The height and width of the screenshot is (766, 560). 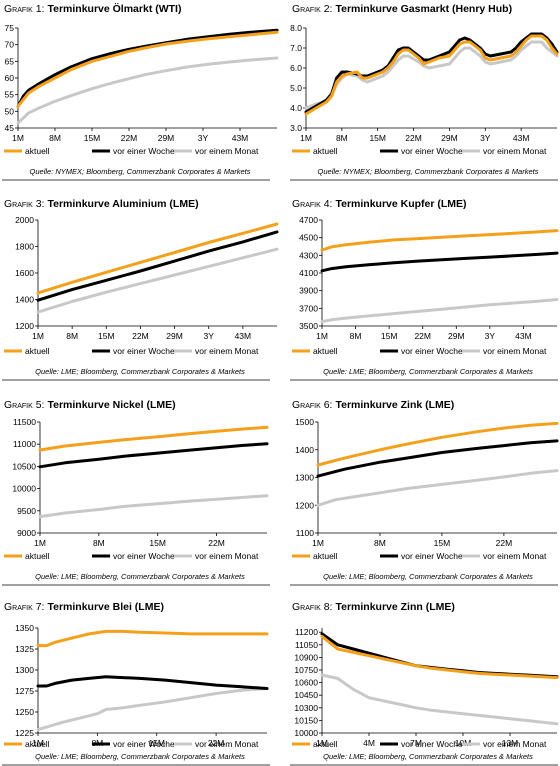 I want to click on chart-title-text: Terminkurve Blei (LME), so click(x=105, y=607).